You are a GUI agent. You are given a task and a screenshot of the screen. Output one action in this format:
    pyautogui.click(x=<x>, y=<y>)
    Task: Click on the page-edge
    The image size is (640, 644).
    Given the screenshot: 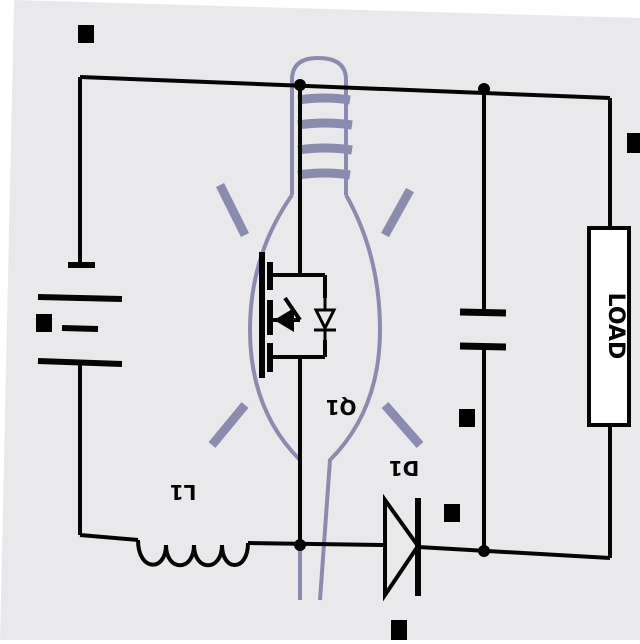 What is the action you would take?
    pyautogui.click(x=7, y=320)
    